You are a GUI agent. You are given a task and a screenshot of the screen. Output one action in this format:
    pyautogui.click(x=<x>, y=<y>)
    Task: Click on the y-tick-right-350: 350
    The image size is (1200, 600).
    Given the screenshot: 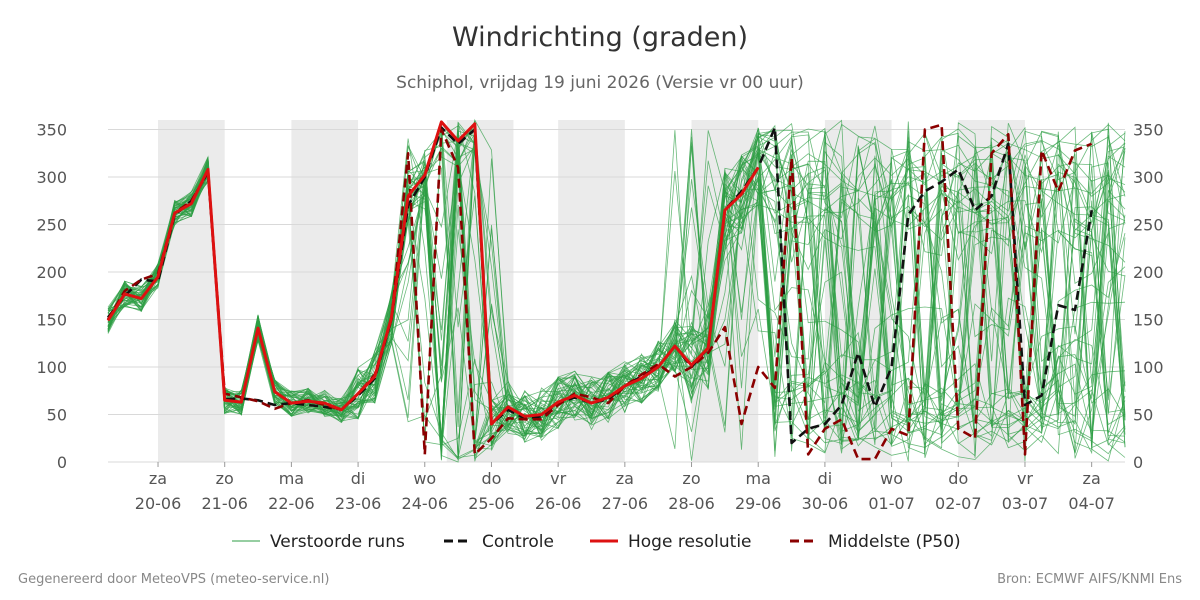 What is the action you would take?
    pyautogui.click(x=1148, y=130)
    